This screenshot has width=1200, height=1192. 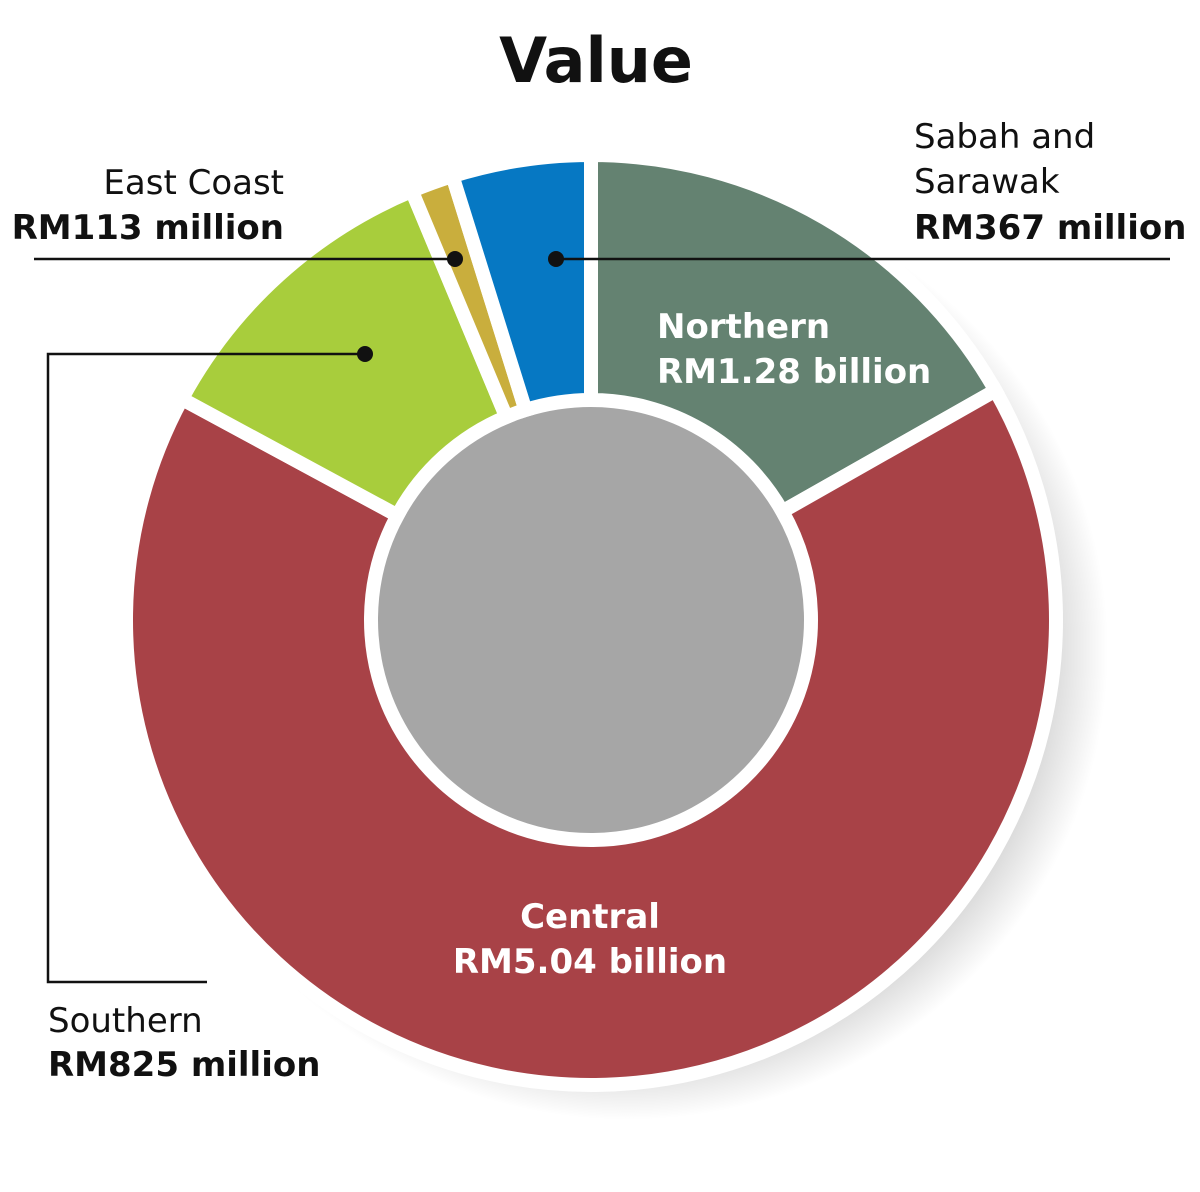 I want to click on label-southern-value: RM825 million, so click(x=184, y=1065).